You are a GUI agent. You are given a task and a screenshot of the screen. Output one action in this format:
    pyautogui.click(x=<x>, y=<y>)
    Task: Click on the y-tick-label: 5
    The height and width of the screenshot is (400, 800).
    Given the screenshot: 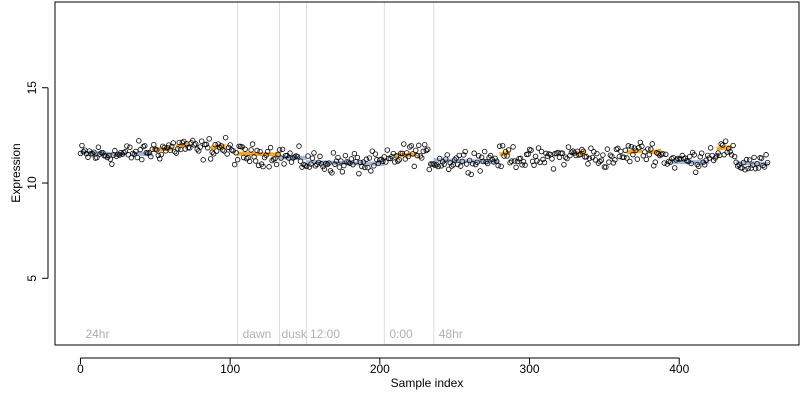 What is the action you would take?
    pyautogui.click(x=32, y=278)
    